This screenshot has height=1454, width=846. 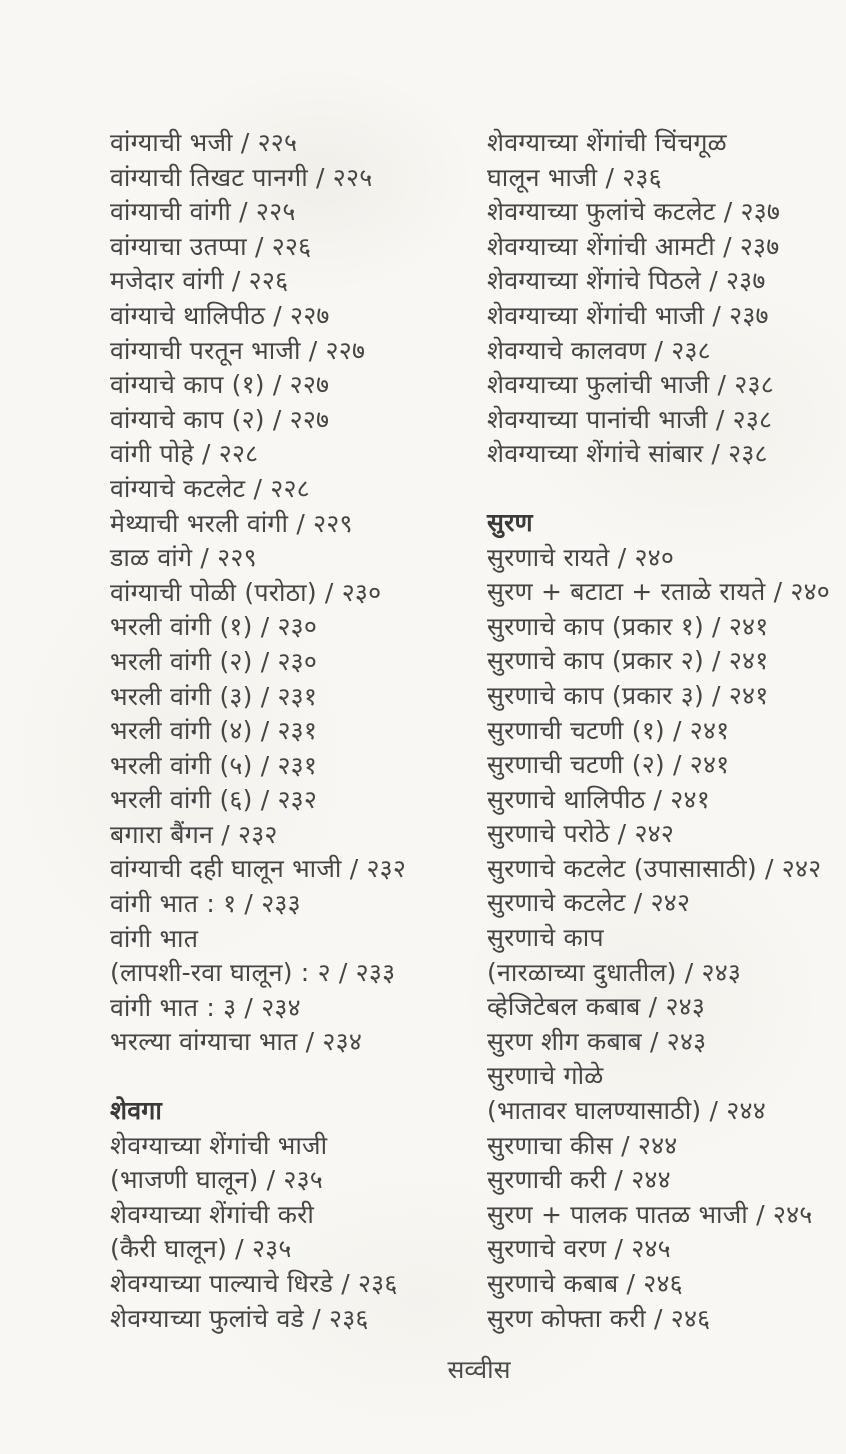 I want to click on toc-entry: वांगी भात : ३ / २३४, so click(x=205, y=1007).